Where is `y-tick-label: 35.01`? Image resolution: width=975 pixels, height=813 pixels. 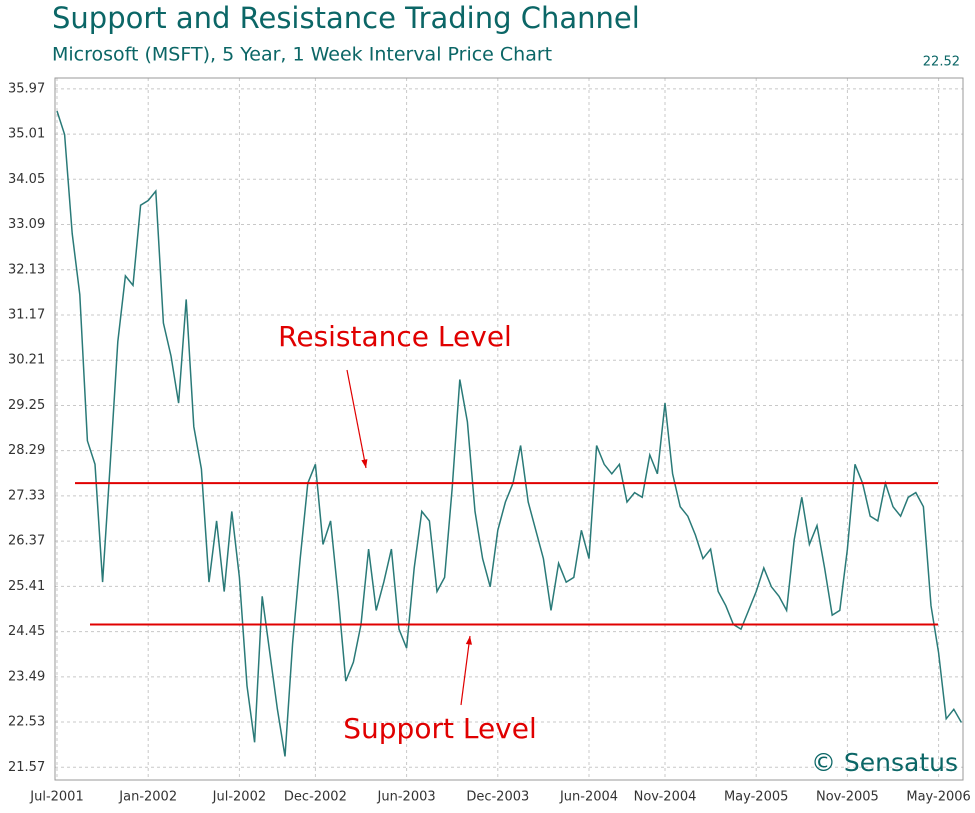 y-tick-label: 35.01 is located at coordinates (26, 134).